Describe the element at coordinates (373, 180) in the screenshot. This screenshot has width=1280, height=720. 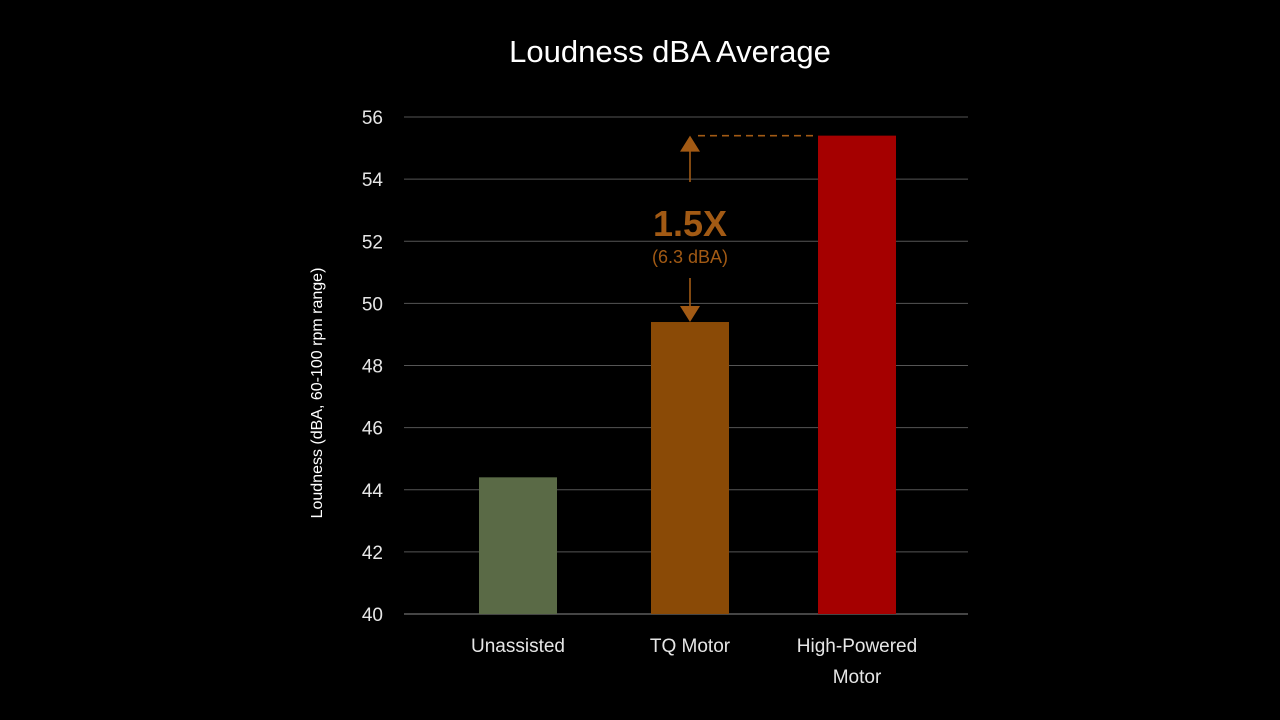
I see `y-tick-label: 54` at that location.